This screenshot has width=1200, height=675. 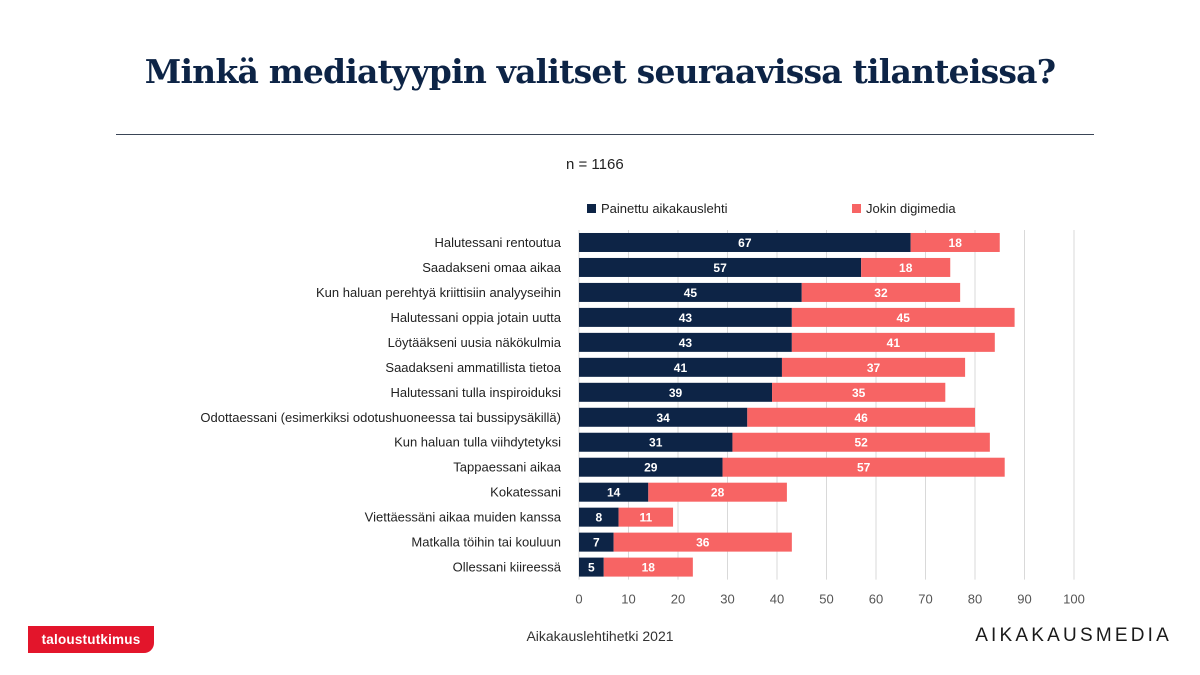 What do you see at coordinates (475, 317) in the screenshot?
I see `category-label: Halutessani oppia jotain uutta` at bounding box center [475, 317].